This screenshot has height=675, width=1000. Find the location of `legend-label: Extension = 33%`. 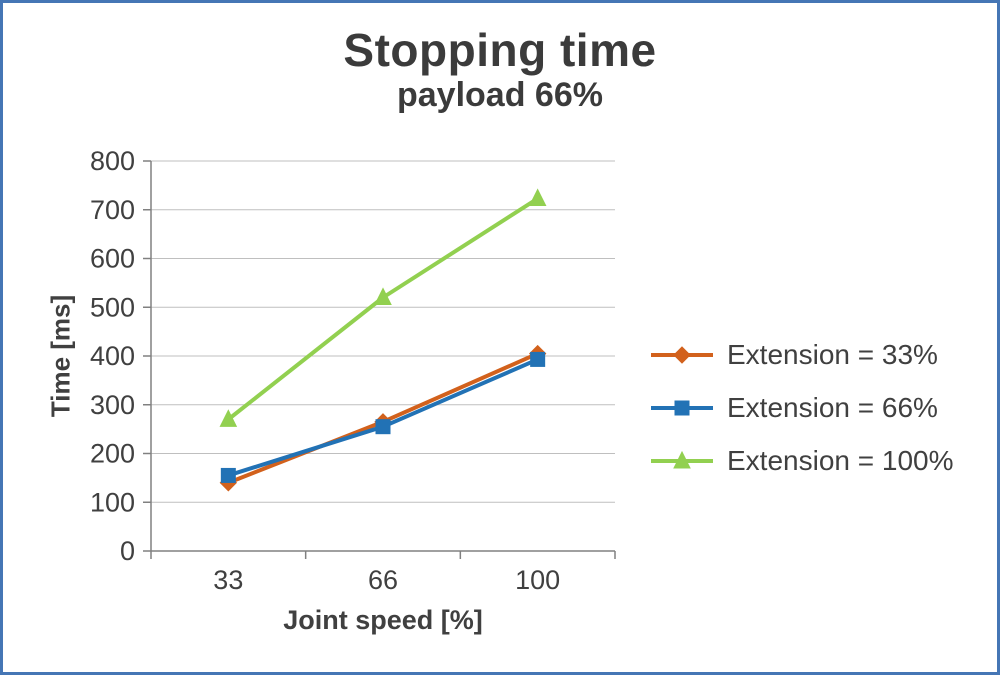

legend-label: Extension = 33% is located at coordinates (832, 354).